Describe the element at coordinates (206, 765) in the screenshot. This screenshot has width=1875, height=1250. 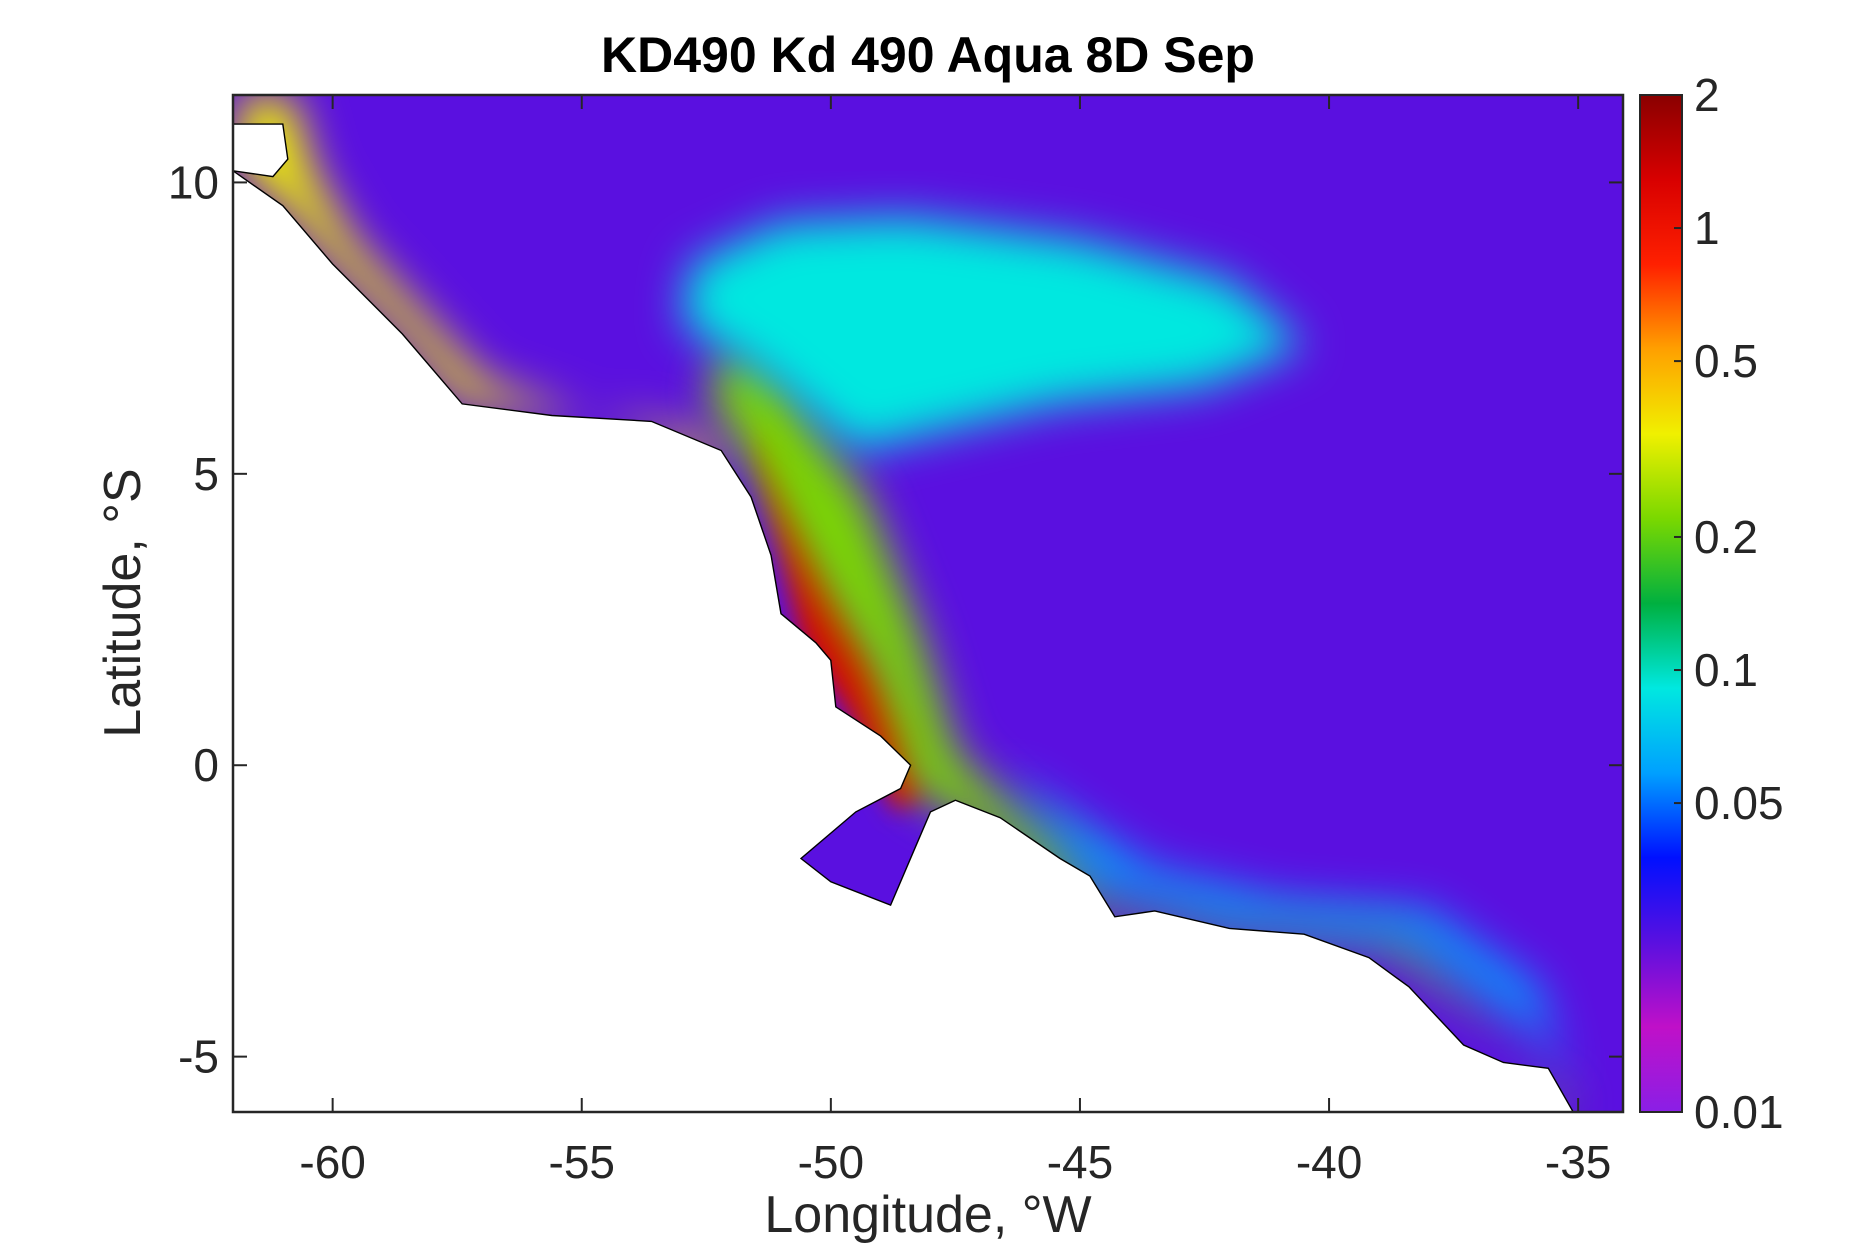
I see `y-tick-label: 0` at that location.